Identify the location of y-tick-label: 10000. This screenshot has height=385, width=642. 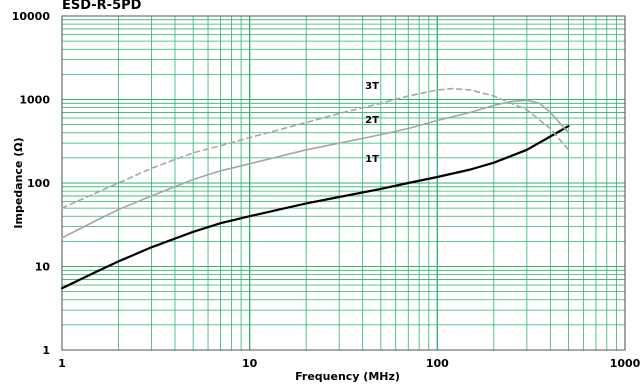
(31, 16).